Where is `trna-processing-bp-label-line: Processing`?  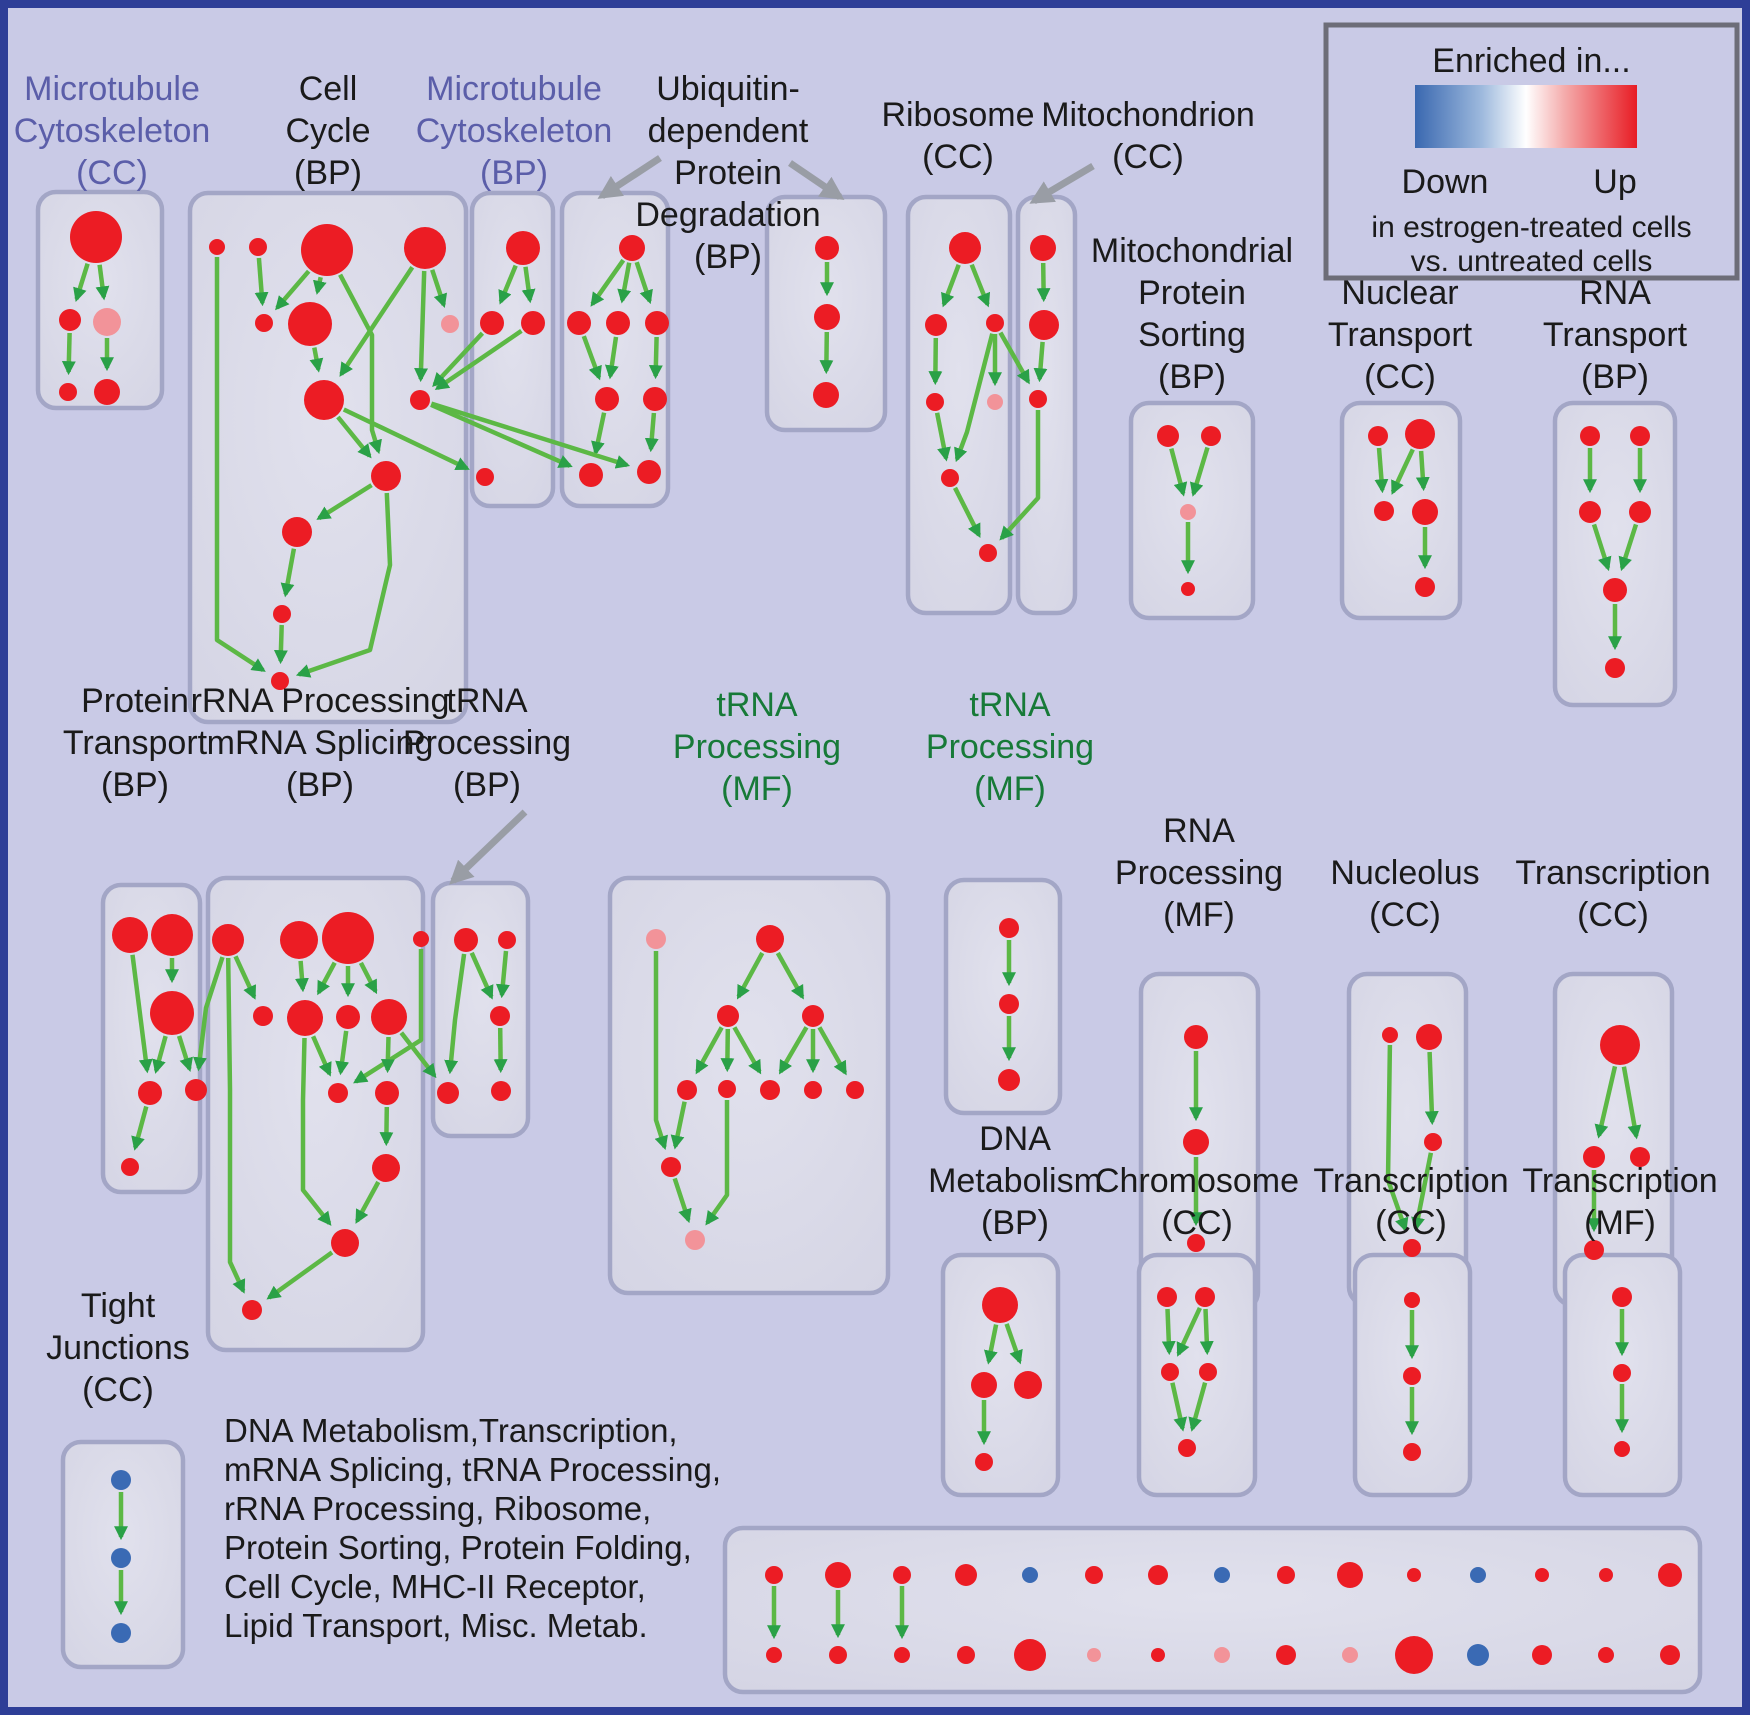
trna-processing-bp-label-line: Processing is located at coordinates (487, 743).